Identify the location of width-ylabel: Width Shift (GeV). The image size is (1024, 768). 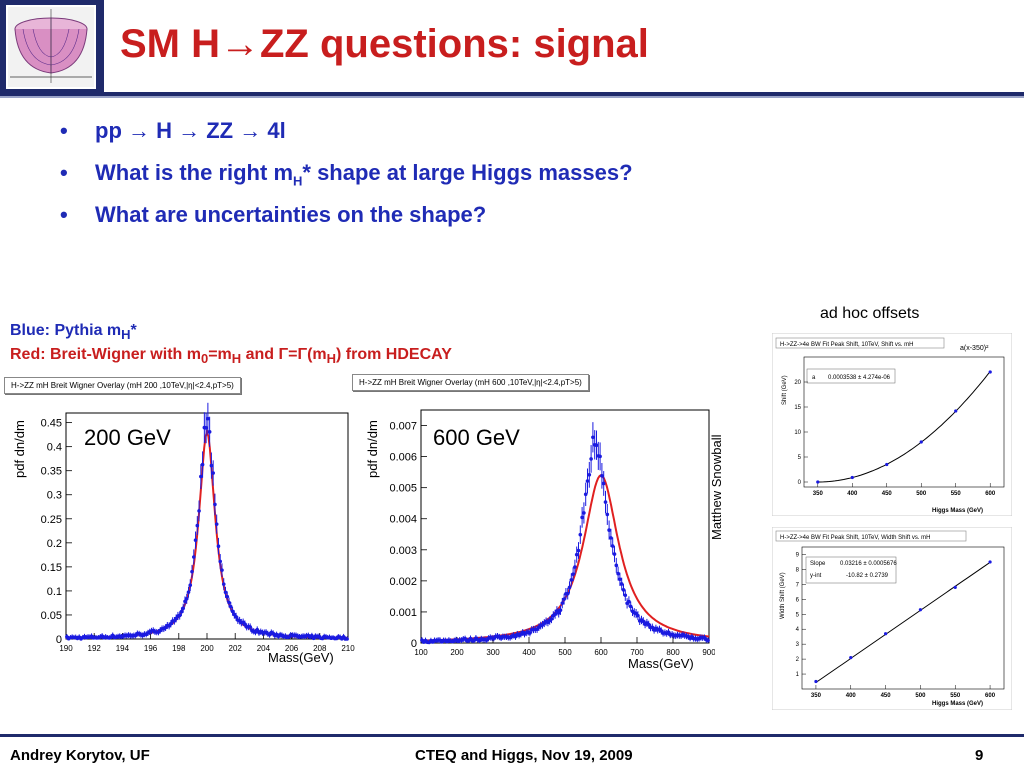
(783, 595).